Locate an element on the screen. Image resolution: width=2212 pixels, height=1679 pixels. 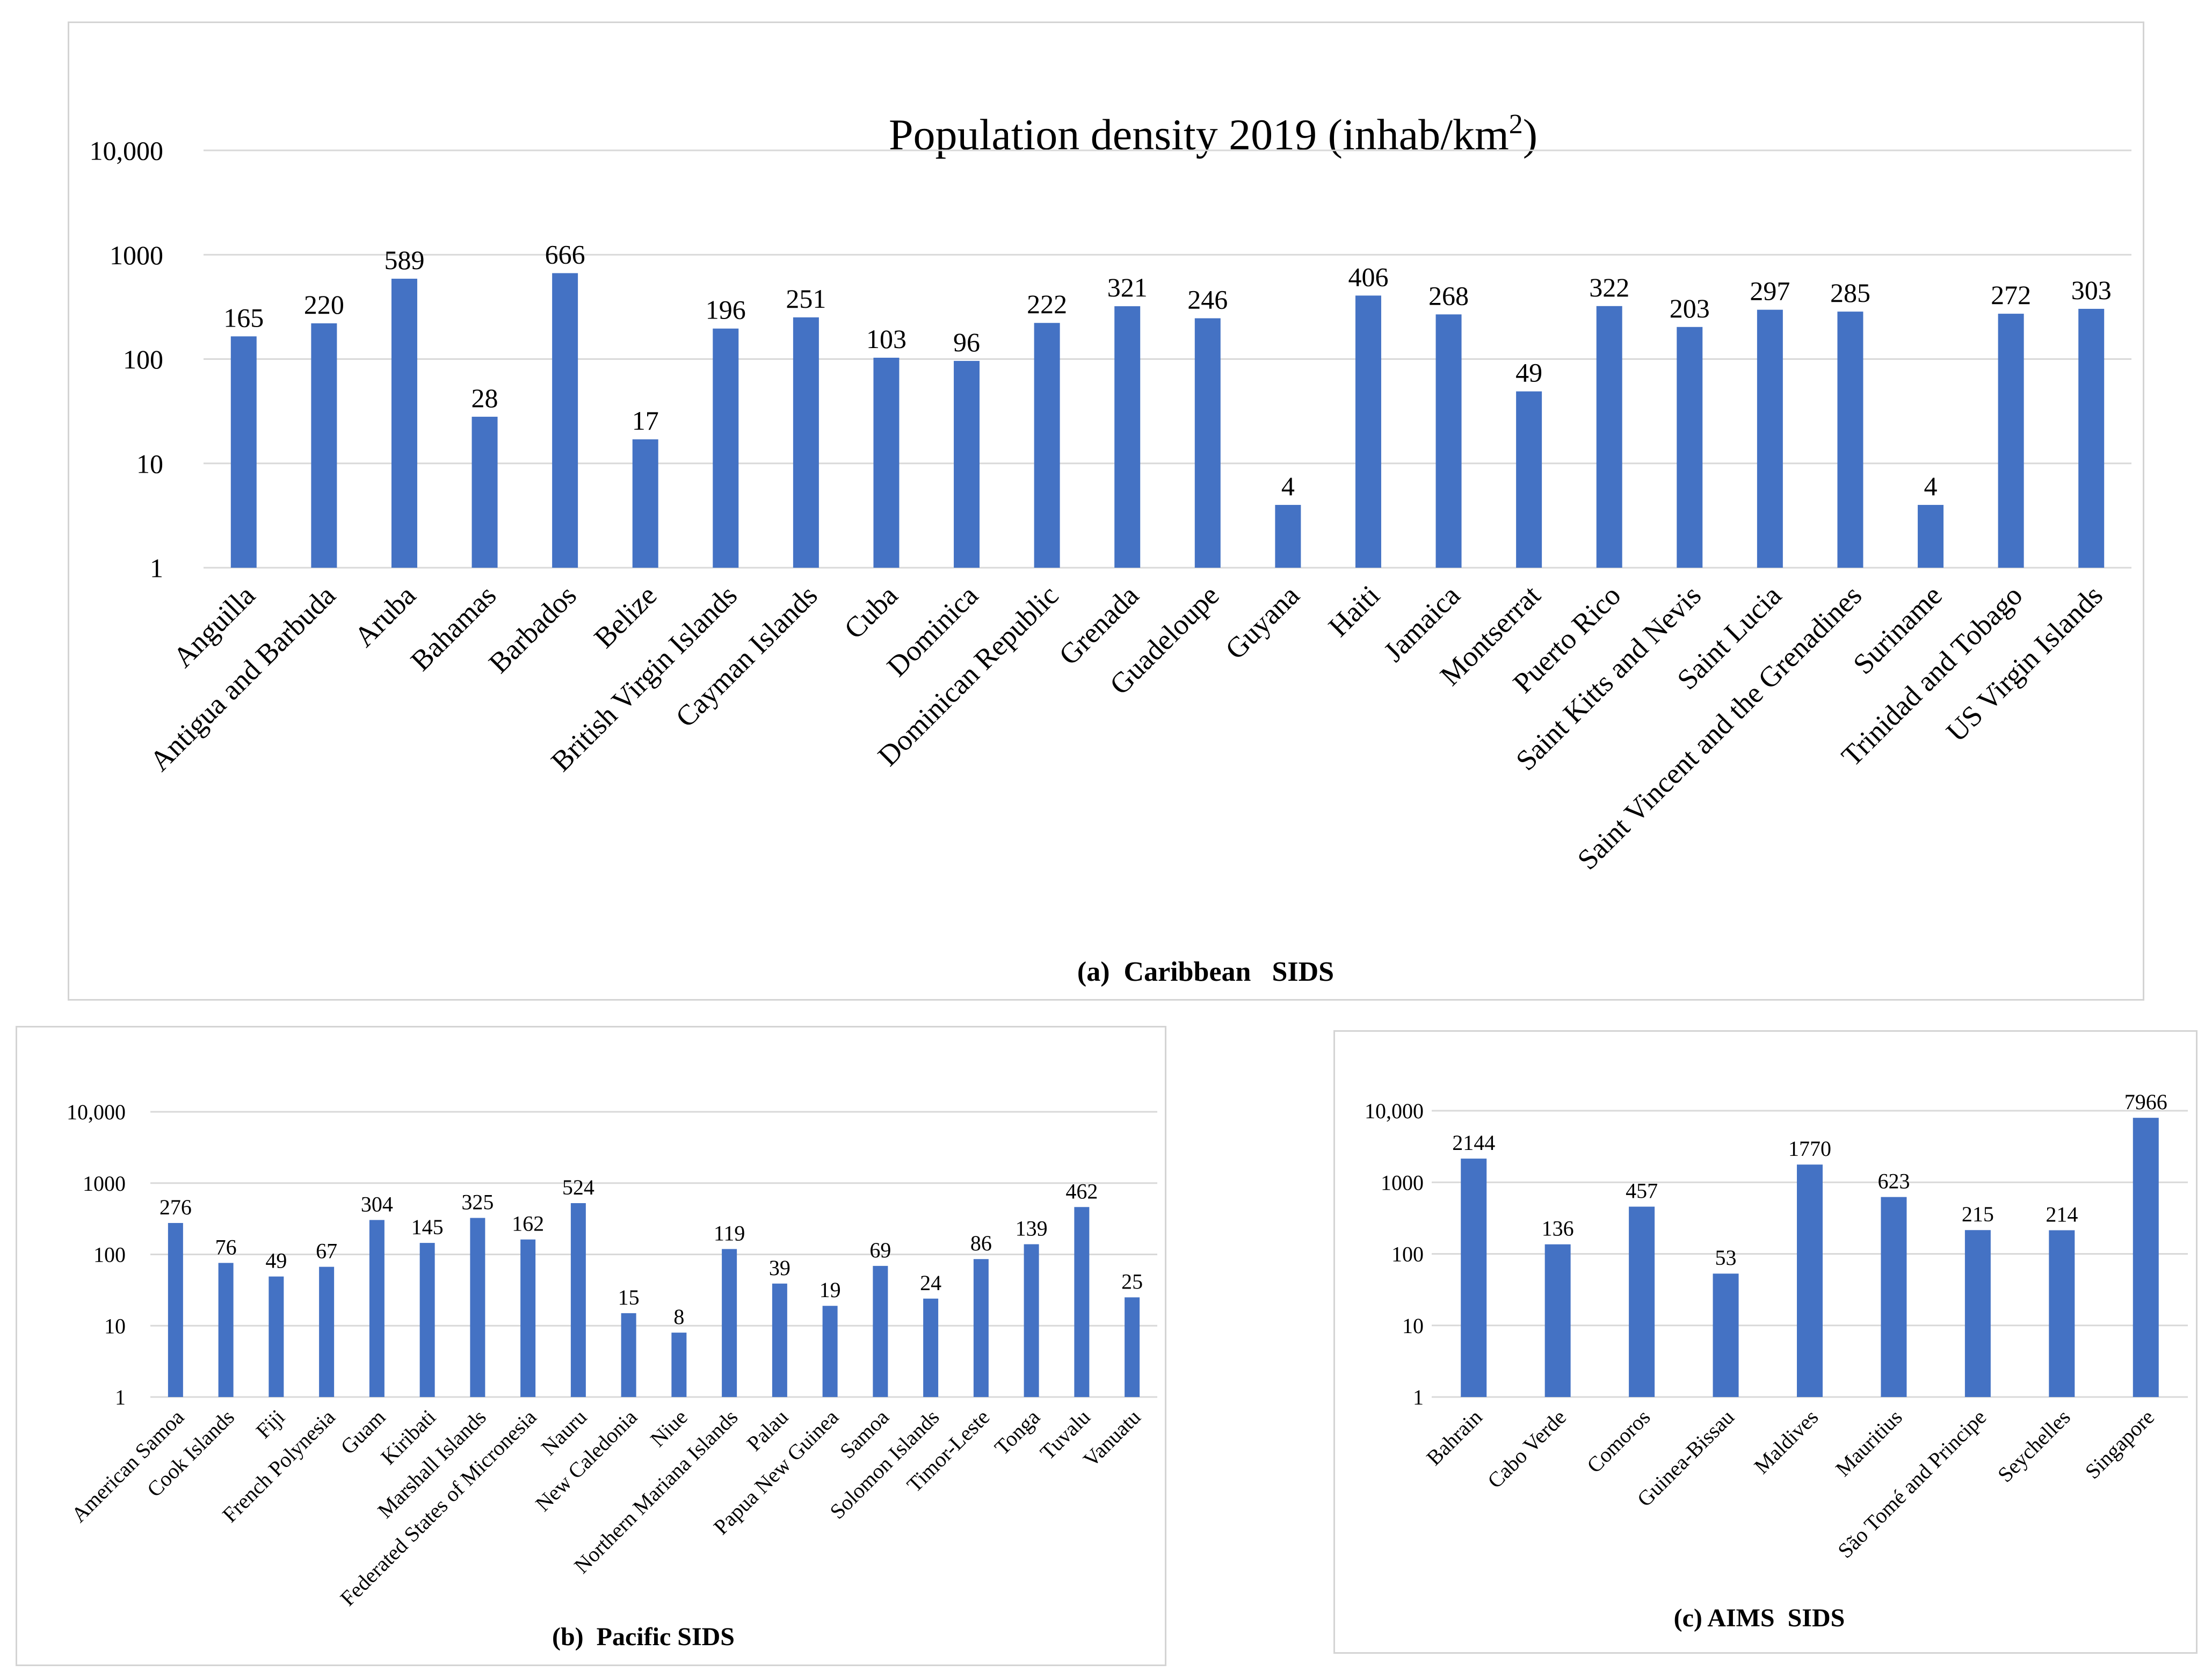
data-label: 251 is located at coordinates (806, 299).